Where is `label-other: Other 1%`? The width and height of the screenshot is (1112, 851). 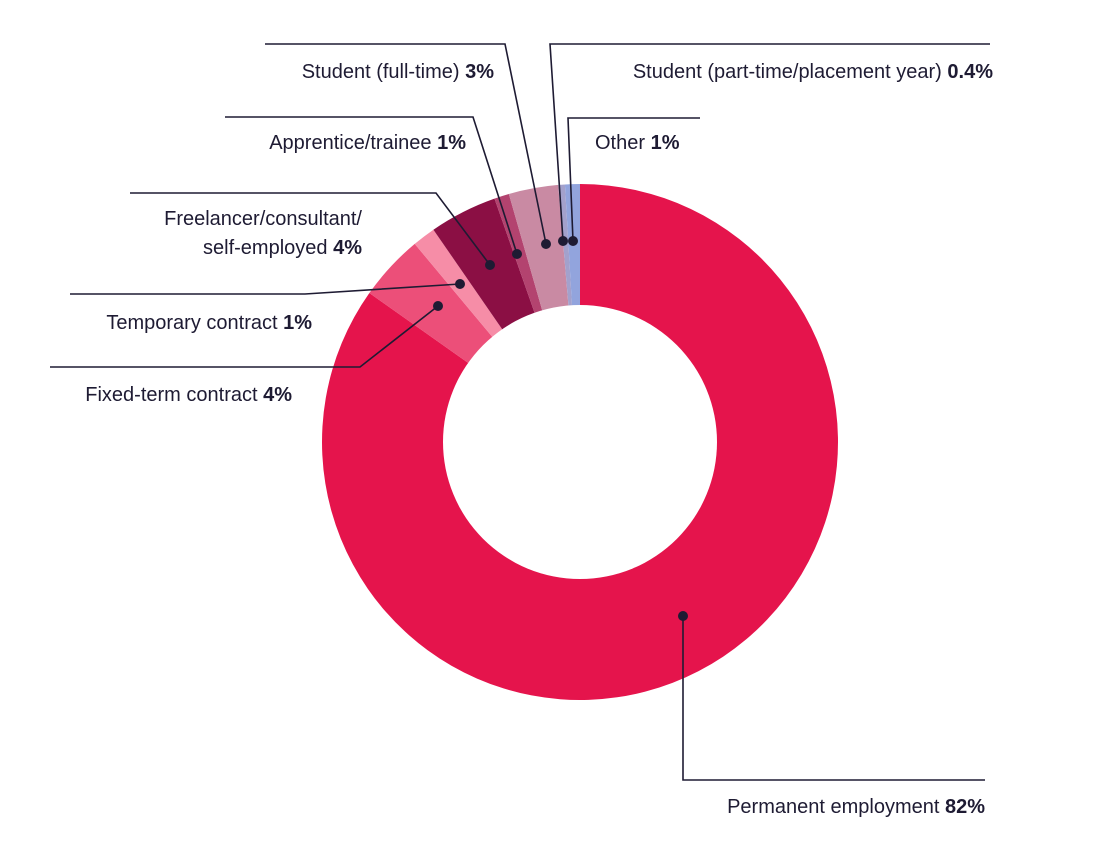
label-other: Other 1% is located at coordinates (637, 143).